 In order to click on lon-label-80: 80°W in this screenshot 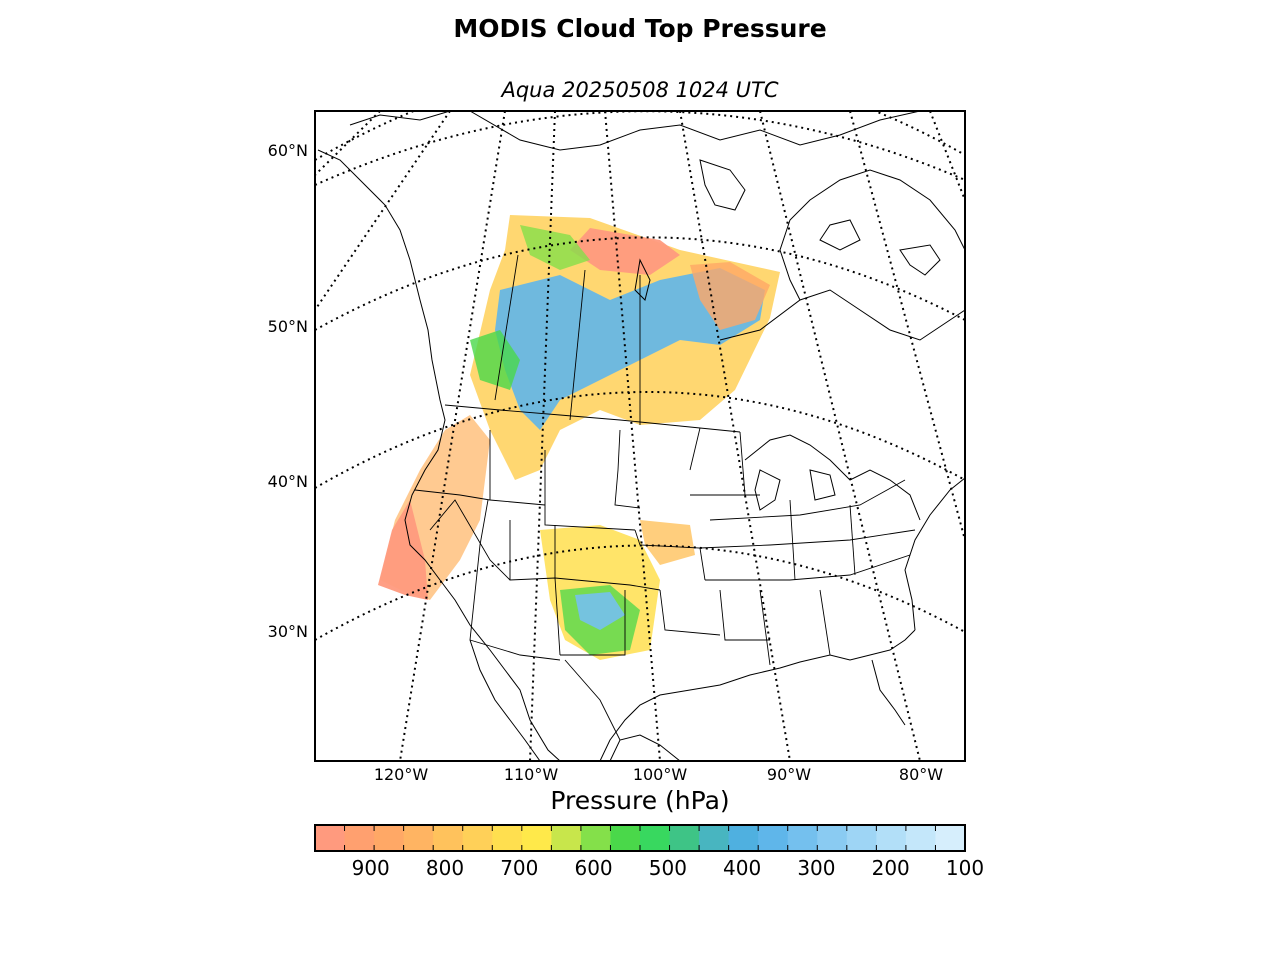, I will do `click(921, 774)`.